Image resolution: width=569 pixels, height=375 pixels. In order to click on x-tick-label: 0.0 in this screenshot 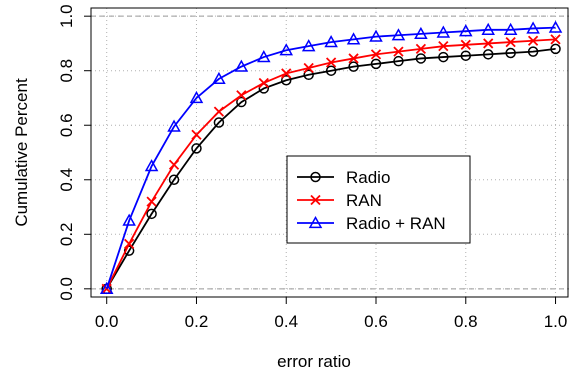, I will do `click(107, 321)`.